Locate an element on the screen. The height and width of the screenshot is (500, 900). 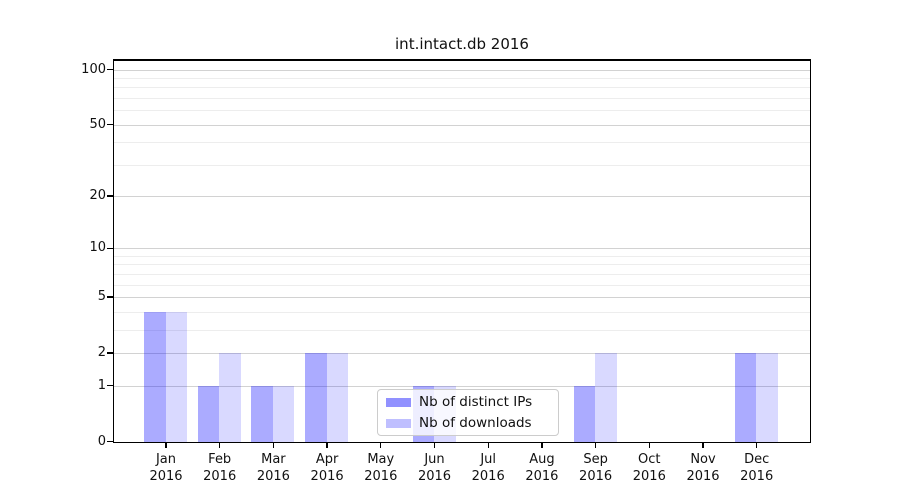
legend: Nb of distinct IPs Nb of downloads is located at coordinates (468, 412).